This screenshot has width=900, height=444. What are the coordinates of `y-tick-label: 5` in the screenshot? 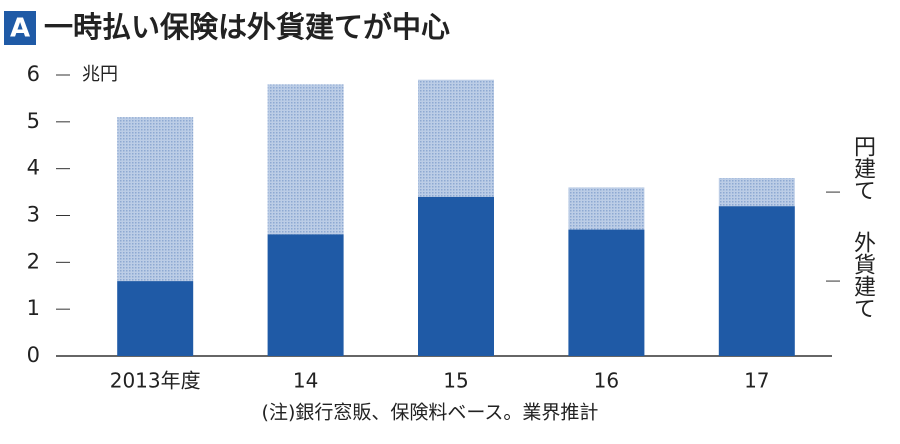 It's located at (33, 121).